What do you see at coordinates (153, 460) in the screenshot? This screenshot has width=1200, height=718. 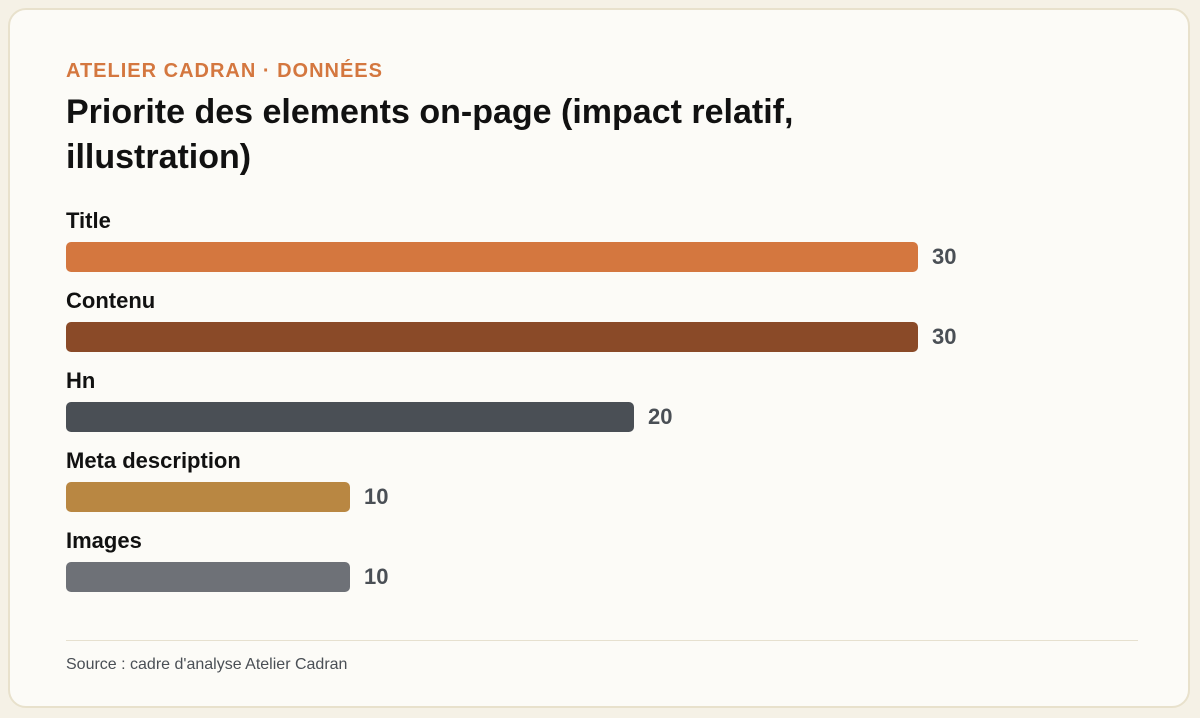 I see `bar-label: Meta description` at bounding box center [153, 460].